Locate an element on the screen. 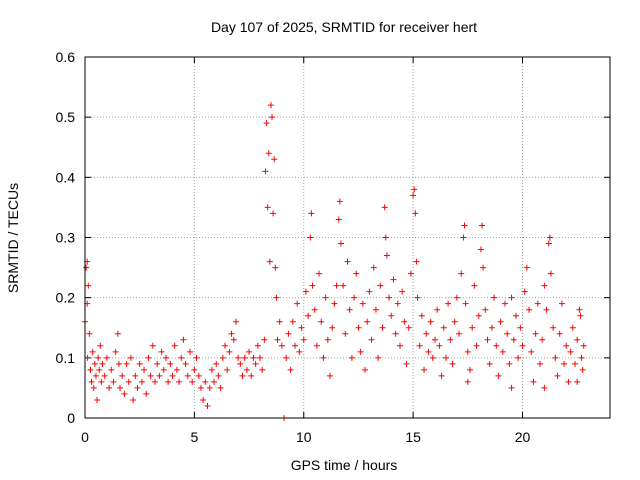  y-axis-label: SRMTID / TECUs is located at coordinates (13, 238).